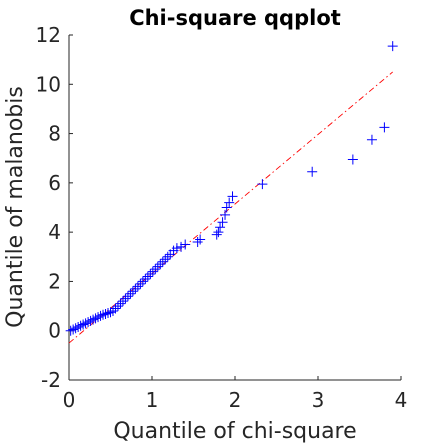  I want to click on x-tick-label: 2, so click(235, 400).